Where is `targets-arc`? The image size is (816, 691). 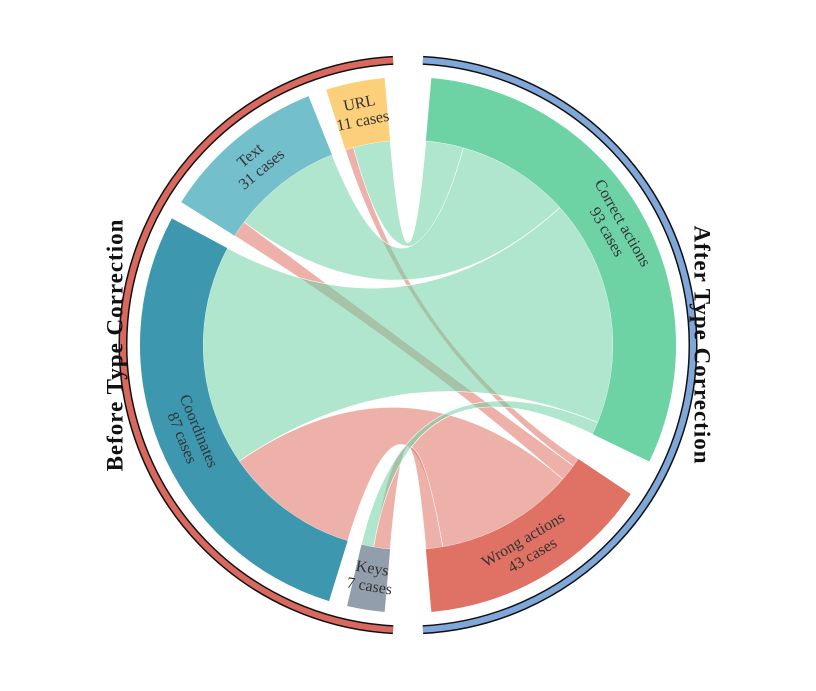 targets-arc is located at coordinates (528, 535).